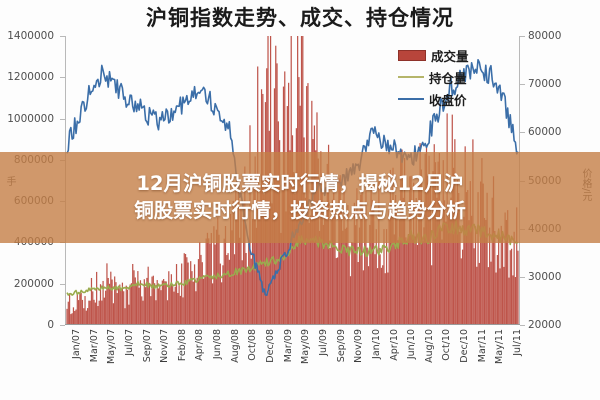  What do you see at coordinates (94, 346) in the screenshot?
I see `x-tick: Mar/07` at bounding box center [94, 346].